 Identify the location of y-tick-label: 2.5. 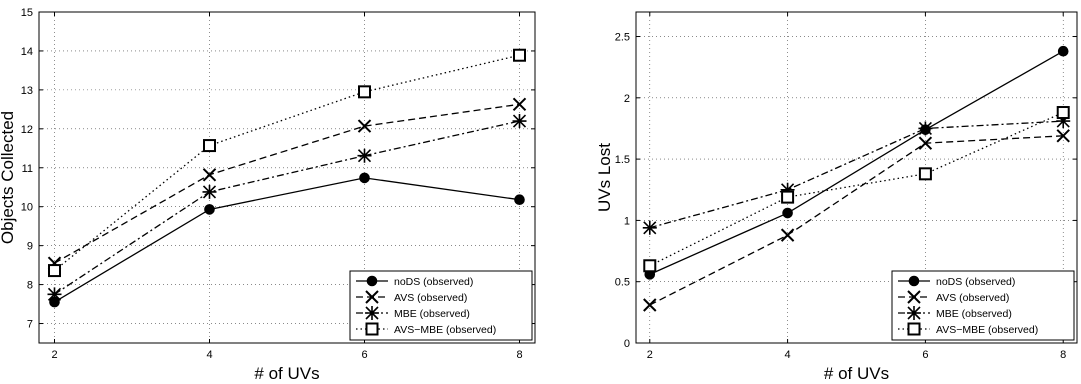
(622, 38).